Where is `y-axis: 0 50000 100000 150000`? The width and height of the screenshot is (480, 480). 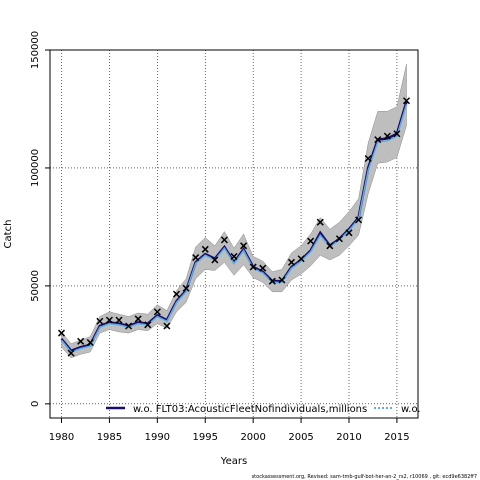
y-axis: 0 50000 100000 150000 is located at coordinates (40, 219).